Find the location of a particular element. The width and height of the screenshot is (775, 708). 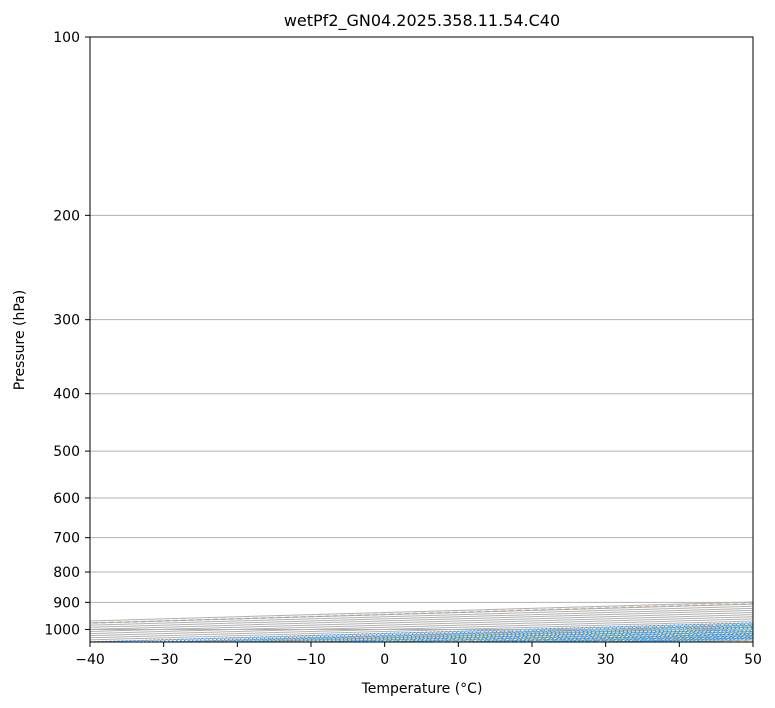

y-tick-label: 200 is located at coordinates (66, 216).